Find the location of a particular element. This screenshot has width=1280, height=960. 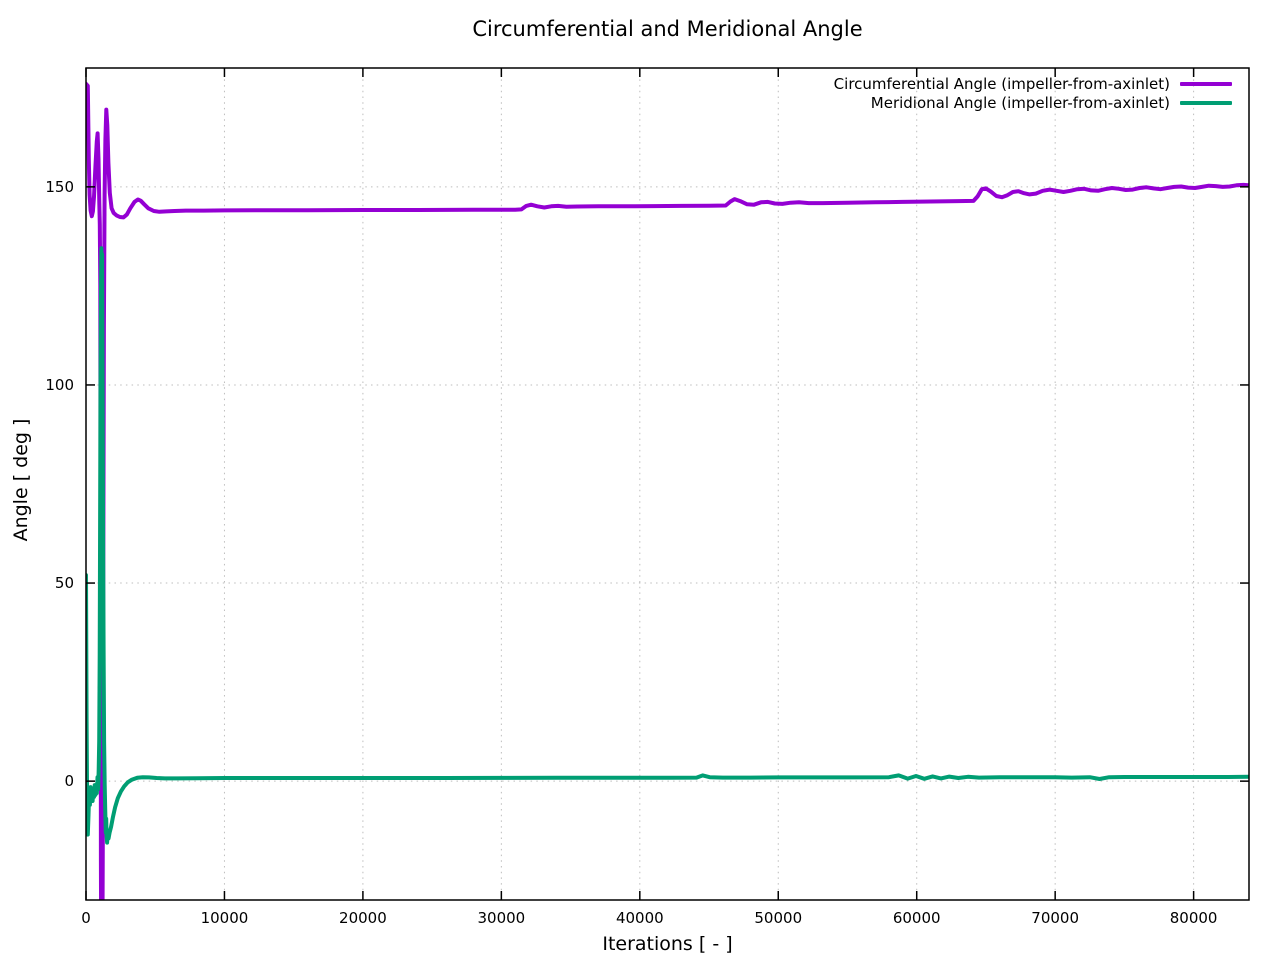

y-axis-label: Angle [ deg ] is located at coordinates (21, 480).